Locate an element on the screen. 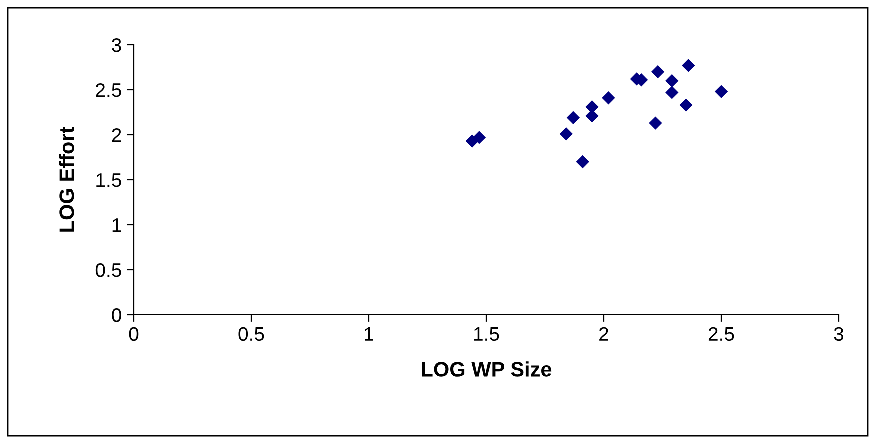 The height and width of the screenshot is (444, 878). y-tick-label: 3 is located at coordinates (117, 45).